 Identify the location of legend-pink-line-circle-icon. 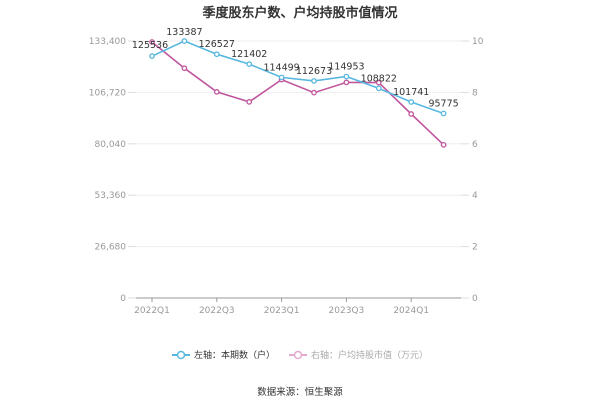
(298, 354).